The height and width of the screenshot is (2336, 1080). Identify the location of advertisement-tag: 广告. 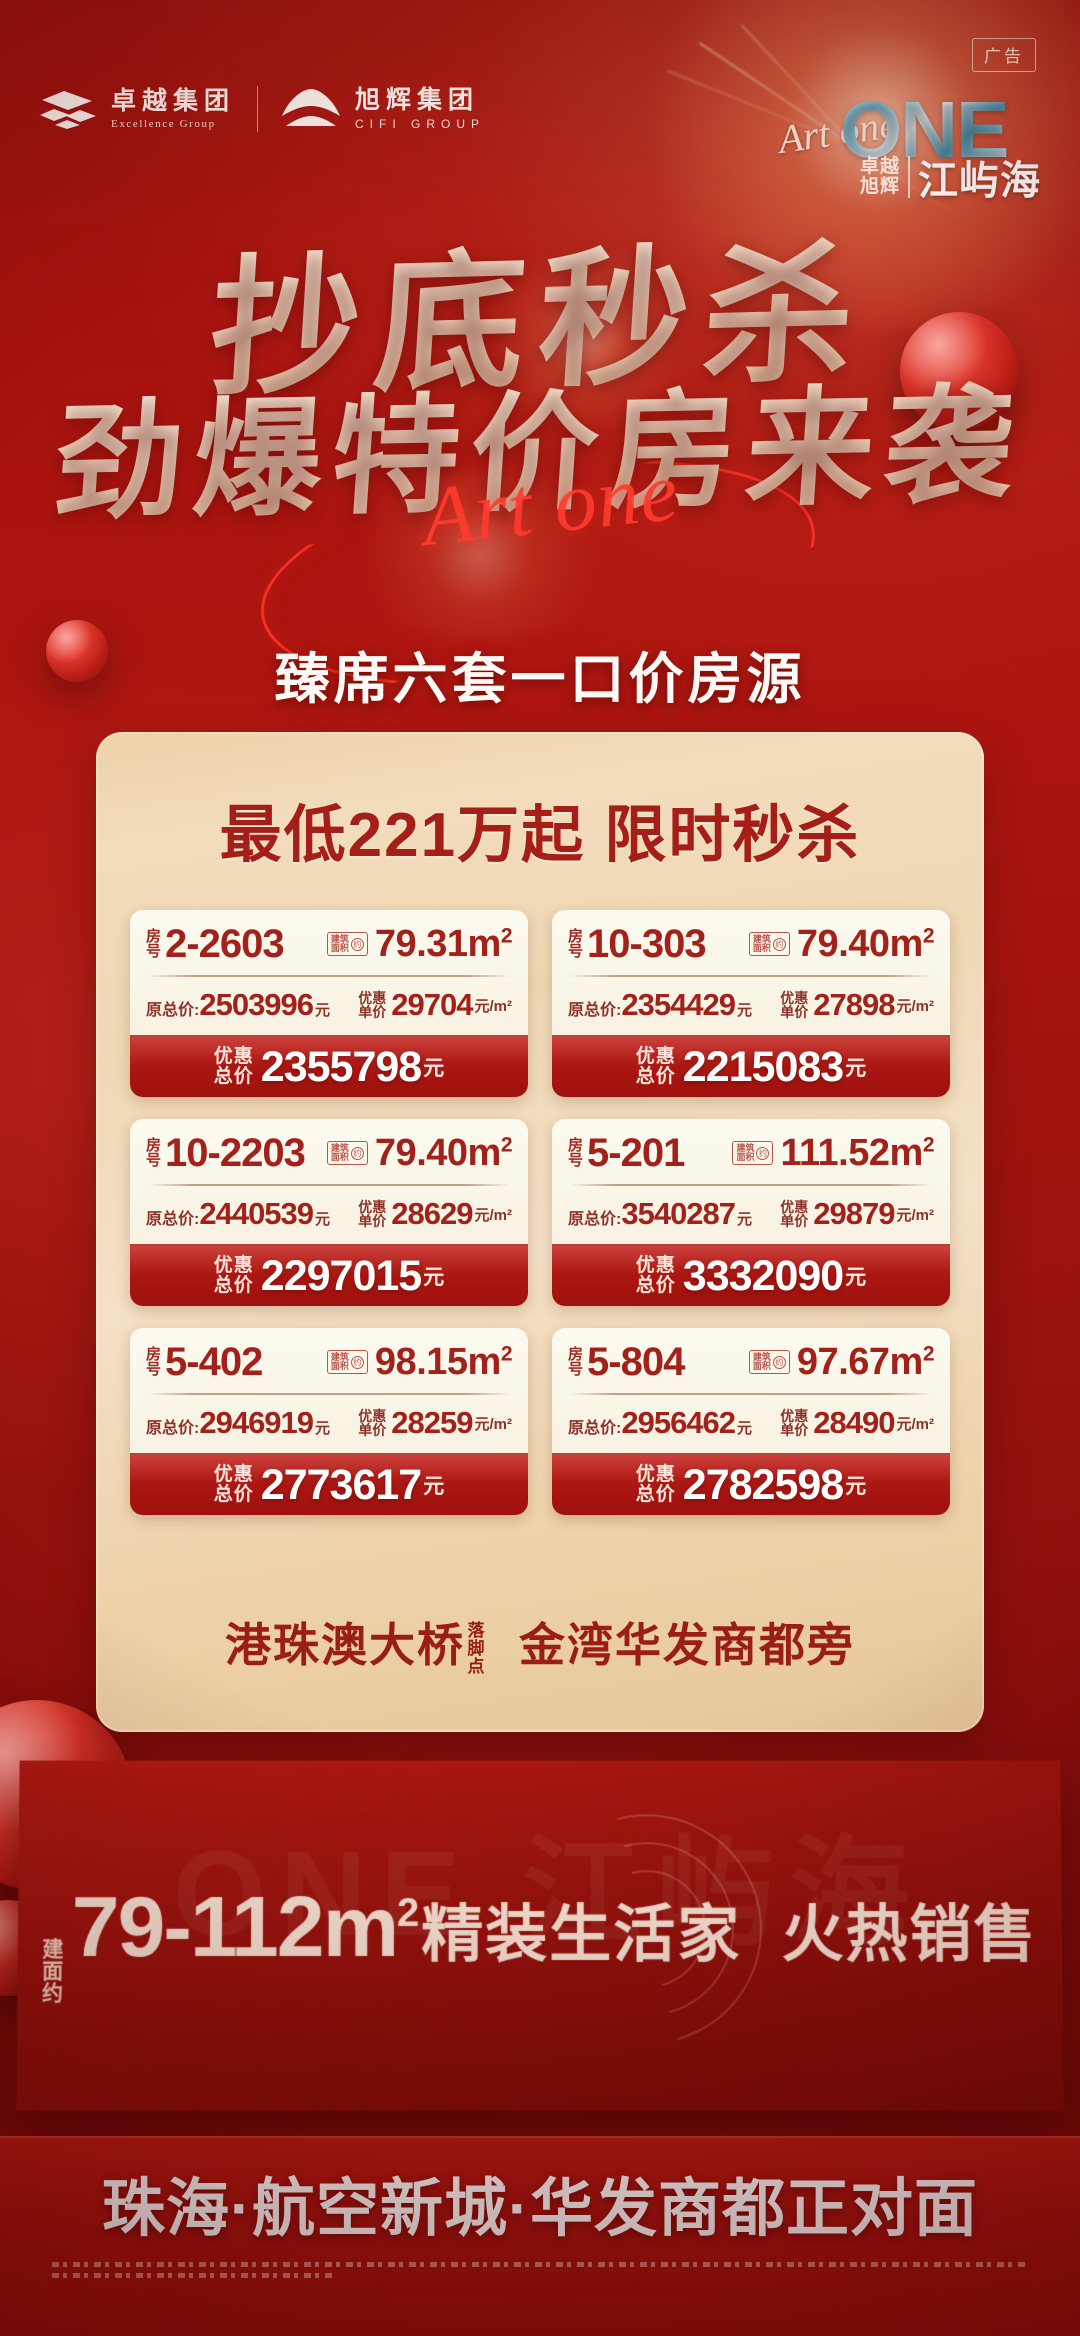
(1004, 55).